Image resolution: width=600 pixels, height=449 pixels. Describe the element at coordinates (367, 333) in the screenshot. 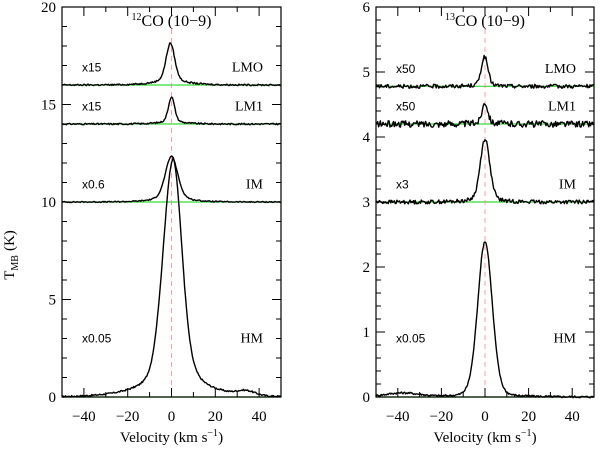

I see `y-tick-label: 1` at that location.